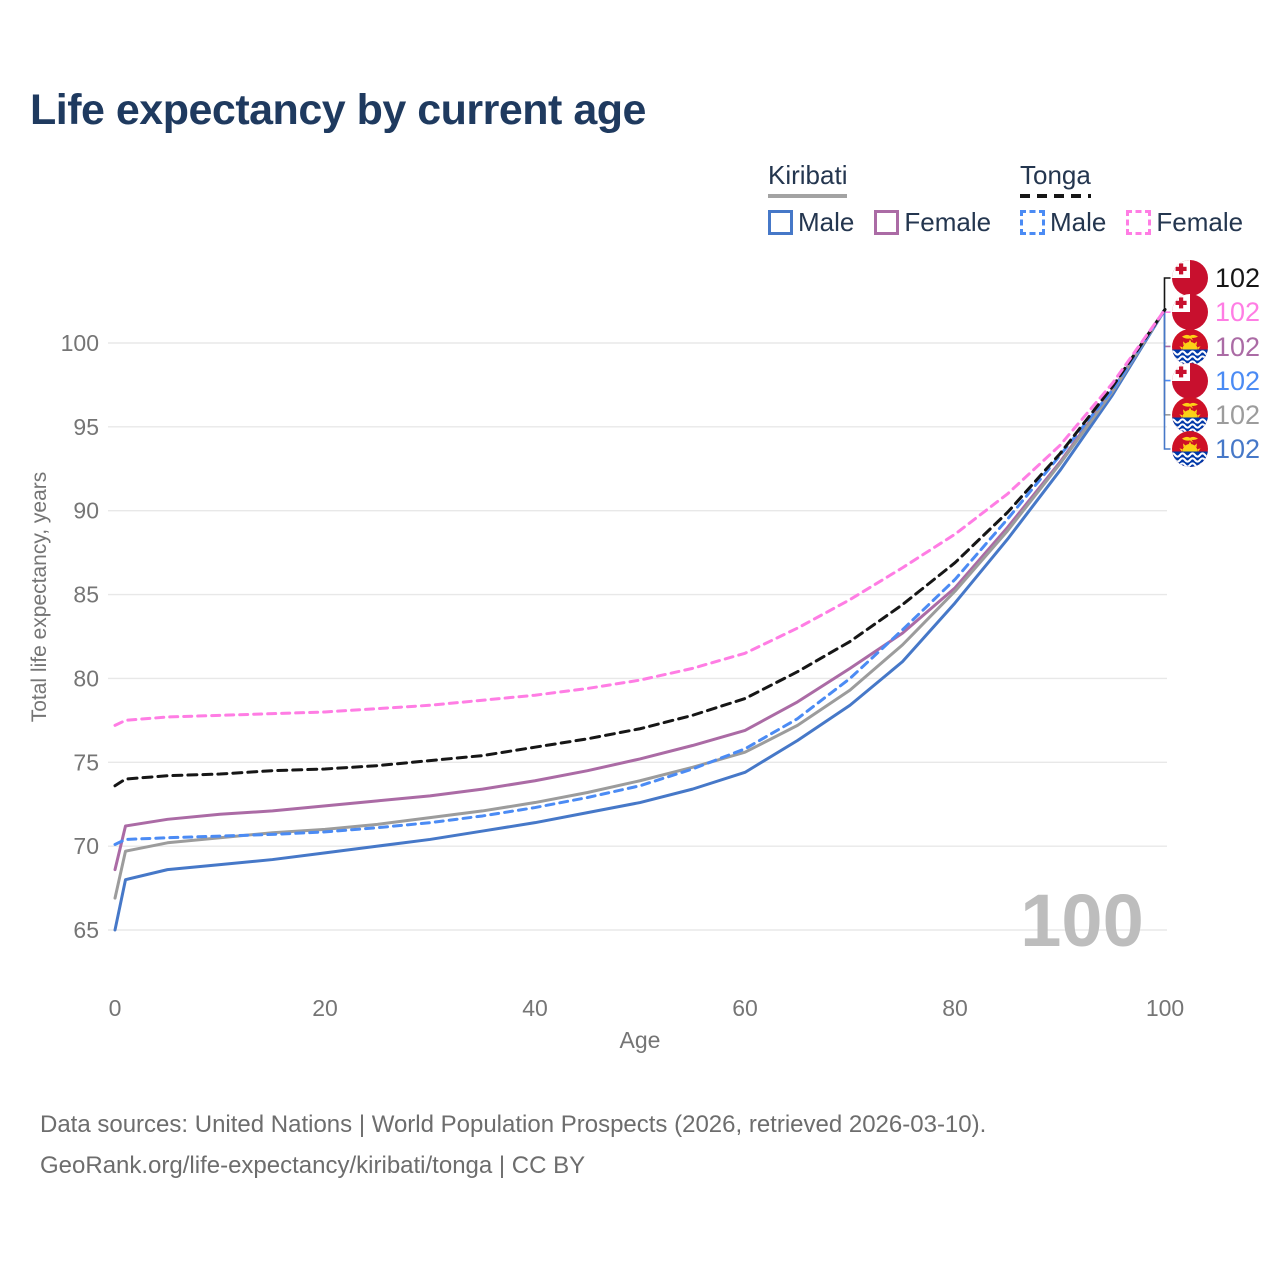 The image size is (1280, 1280). What do you see at coordinates (780, 222) in the screenshot?
I see `kiribati-male-swatch-icon` at bounding box center [780, 222].